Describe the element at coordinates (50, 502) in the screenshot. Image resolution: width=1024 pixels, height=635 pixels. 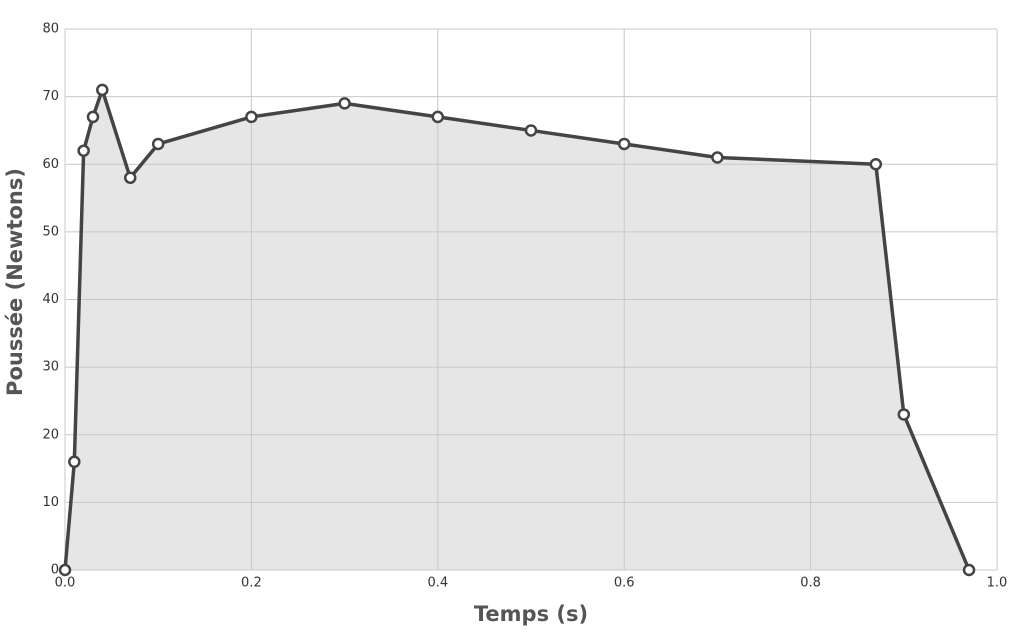
I see `y-tick-label: 10` at that location.